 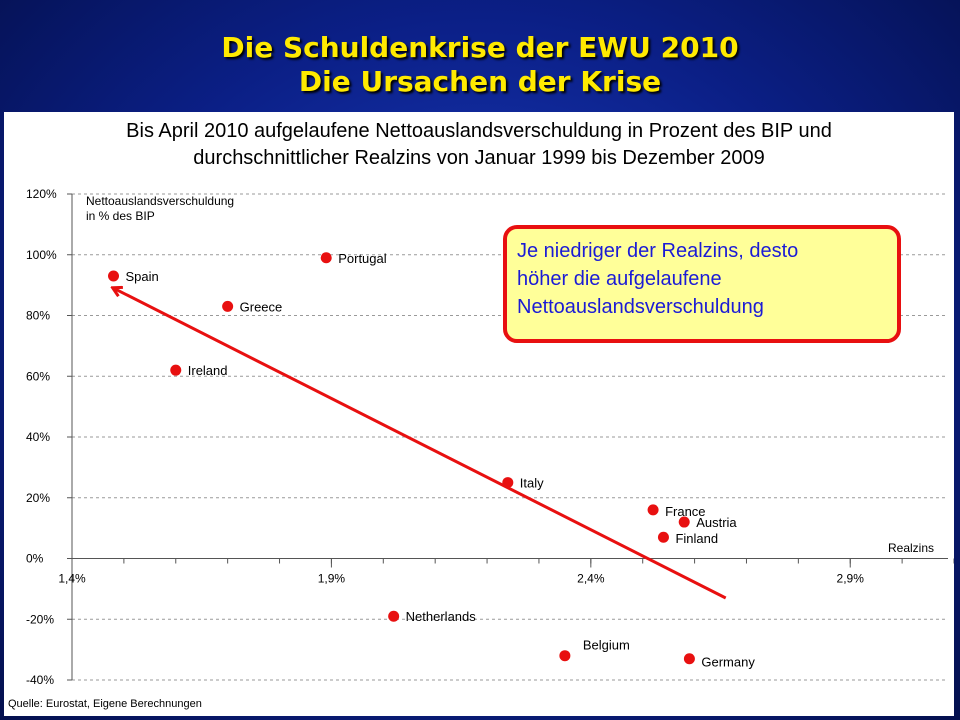 I want to click on x-tick-label: 1,9%, so click(x=332, y=579).